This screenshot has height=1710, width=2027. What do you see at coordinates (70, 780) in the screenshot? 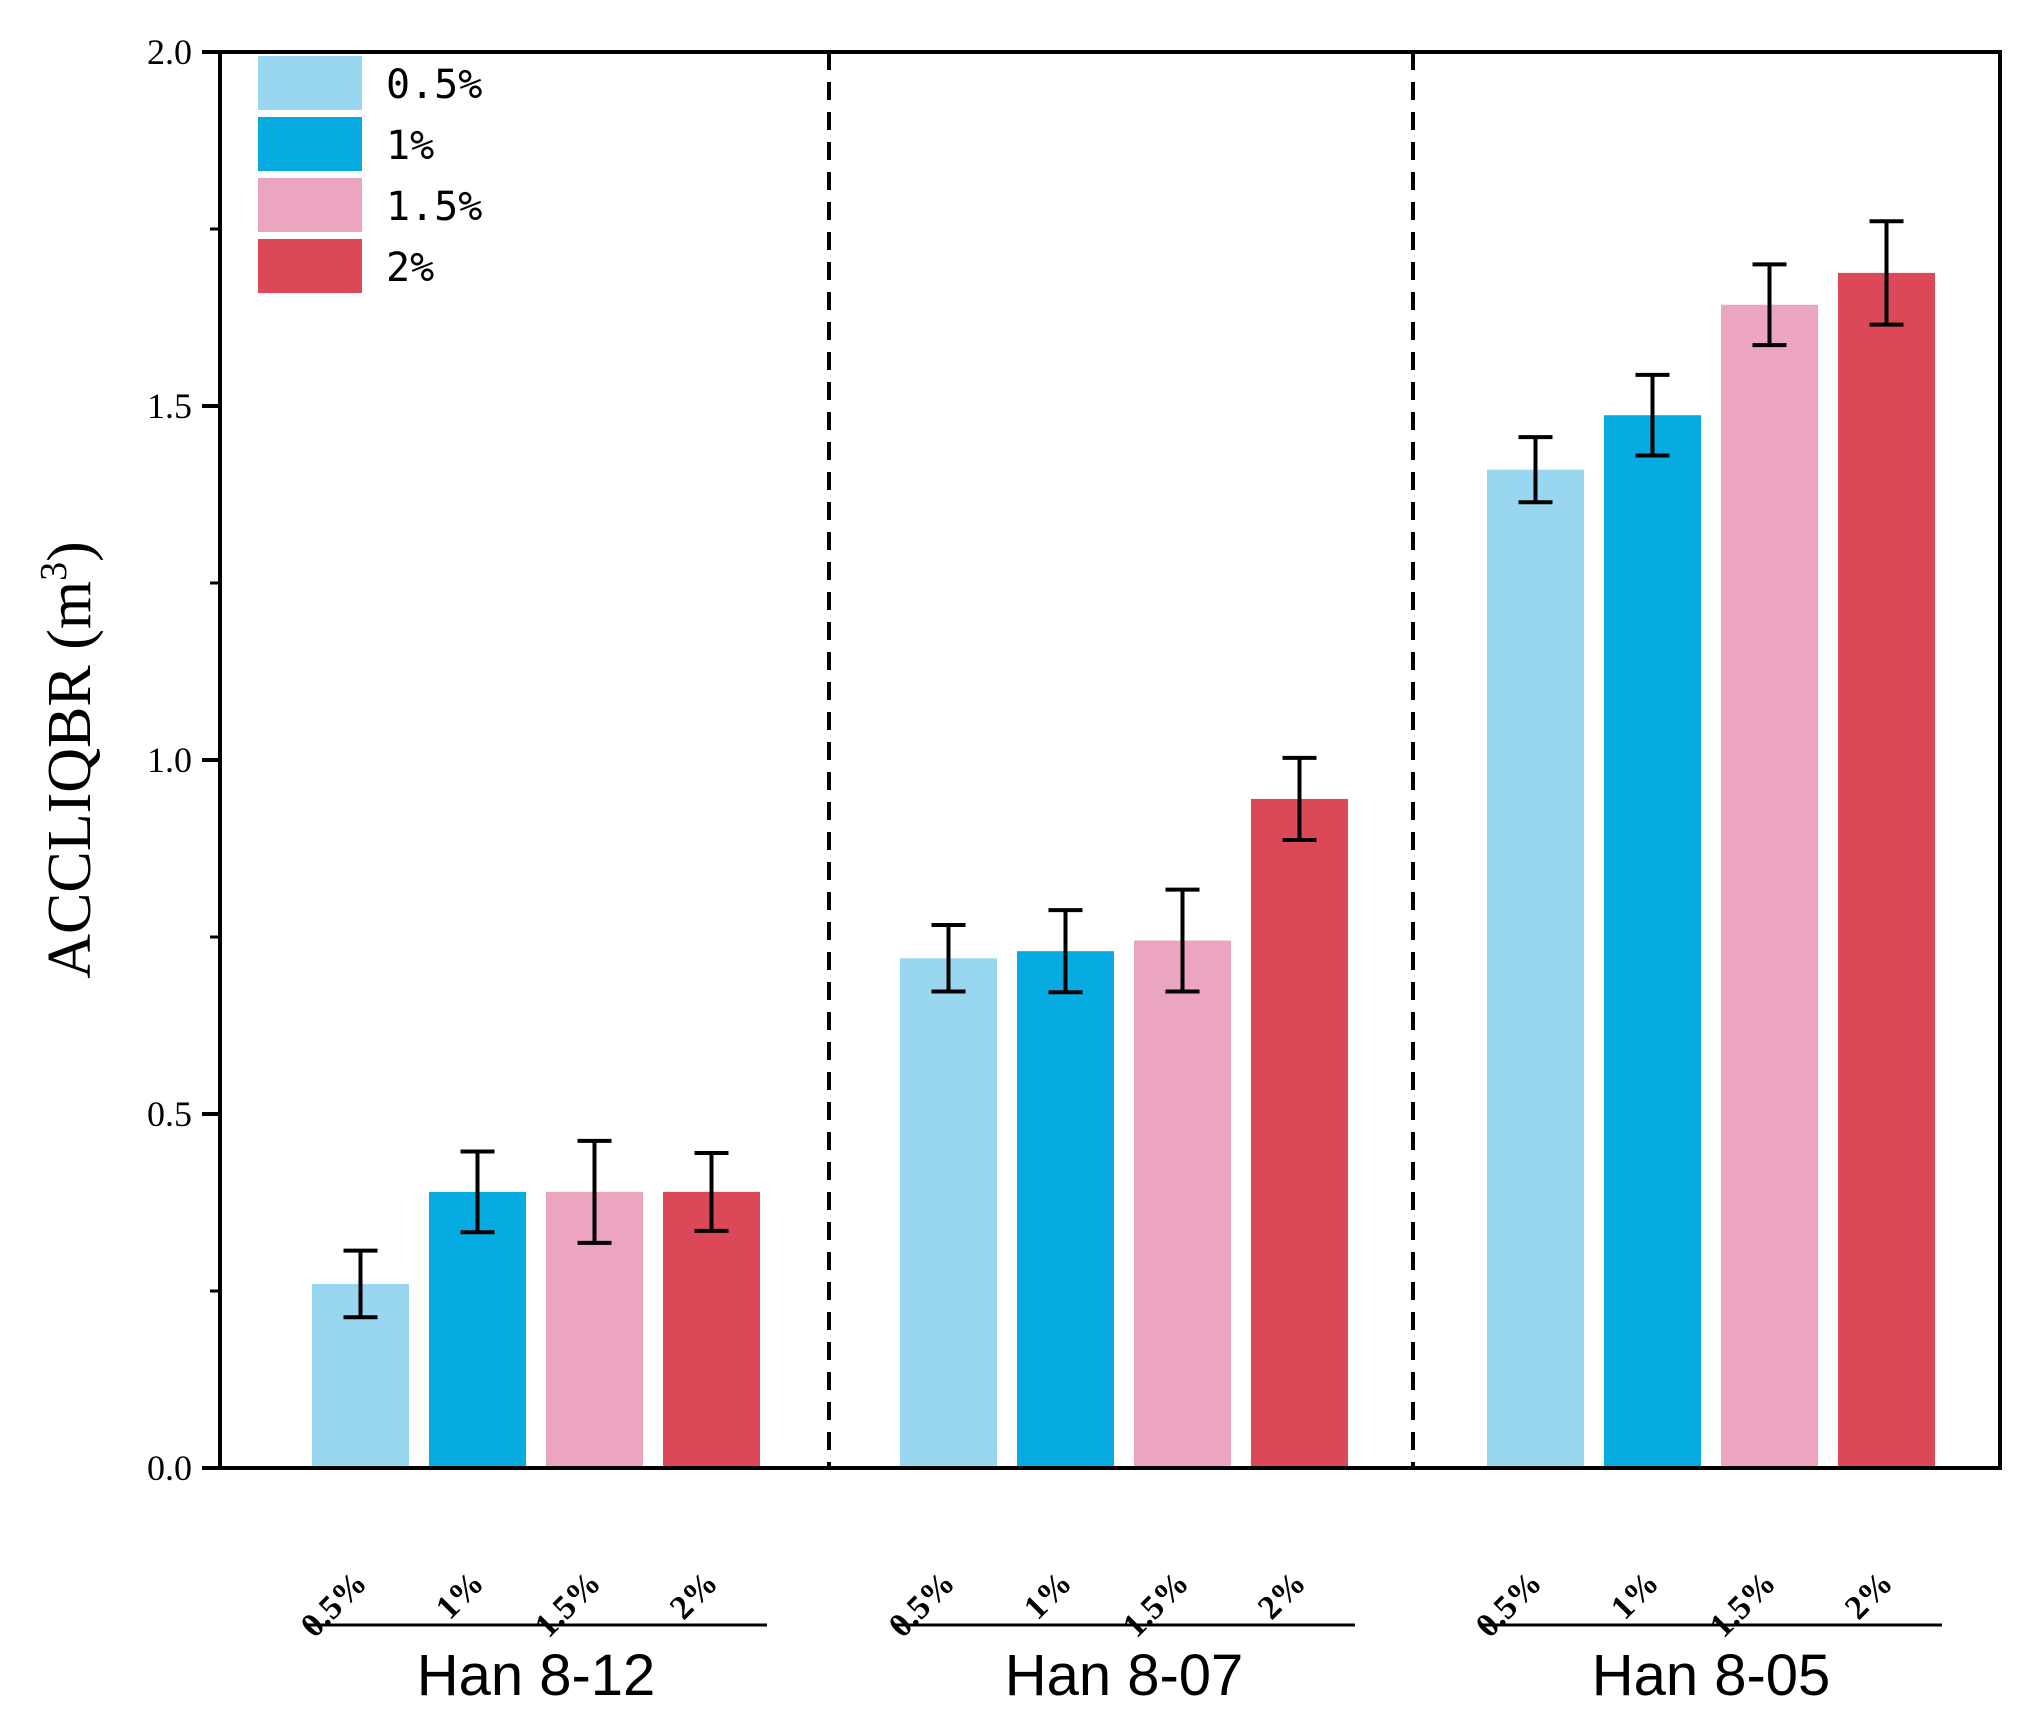
I see `y-axis-title-main: ACCLIQBR (m` at bounding box center [70, 780].